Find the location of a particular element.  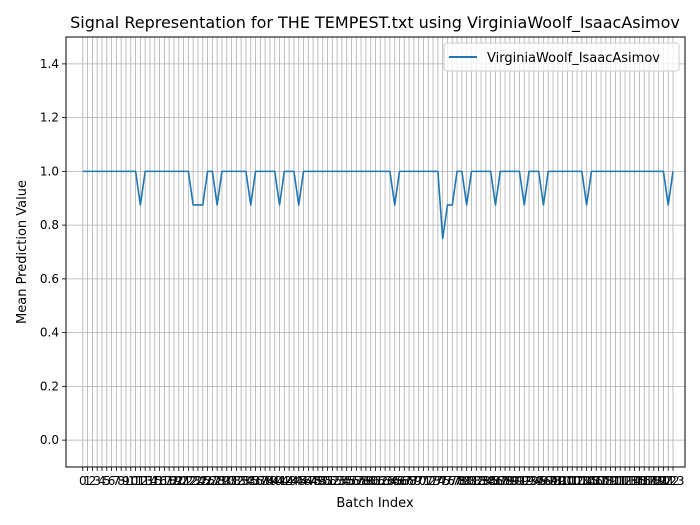

x-tick-label: 44 is located at coordinates (293, 481).